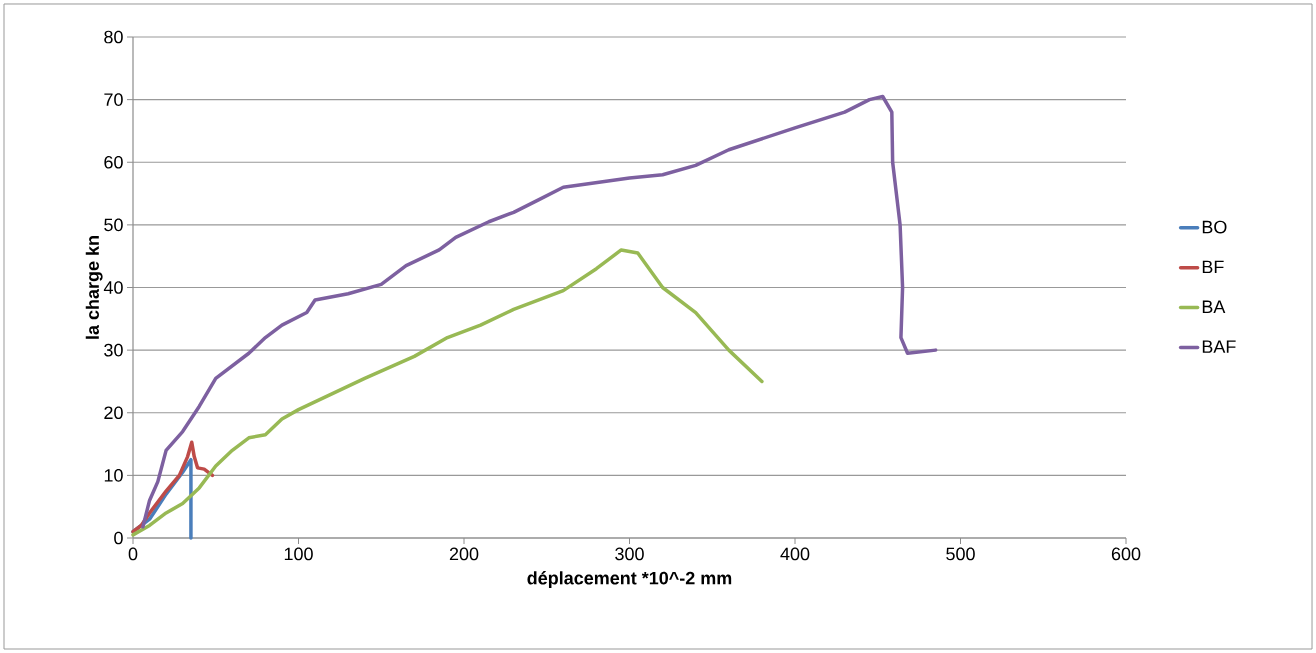 The width and height of the screenshot is (1316, 653). Describe the element at coordinates (1219, 346) in the screenshot. I see `legend-label: BAF` at that location.